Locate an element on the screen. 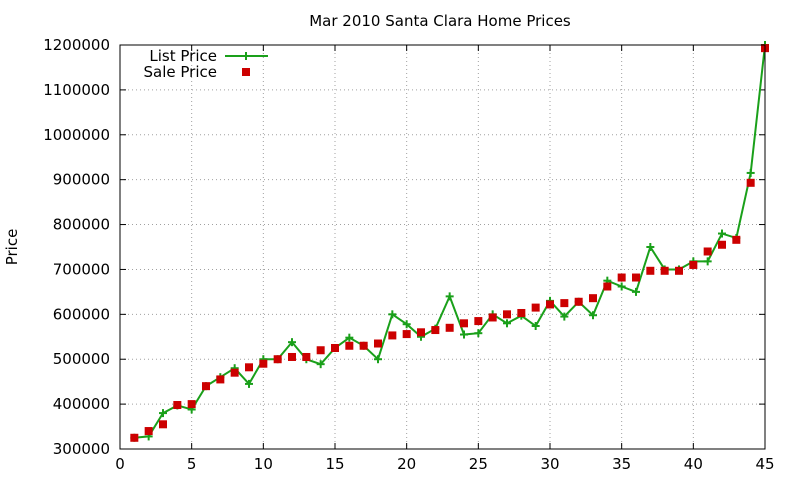 The image size is (800, 480). x-tick-label: 30 is located at coordinates (549, 464).